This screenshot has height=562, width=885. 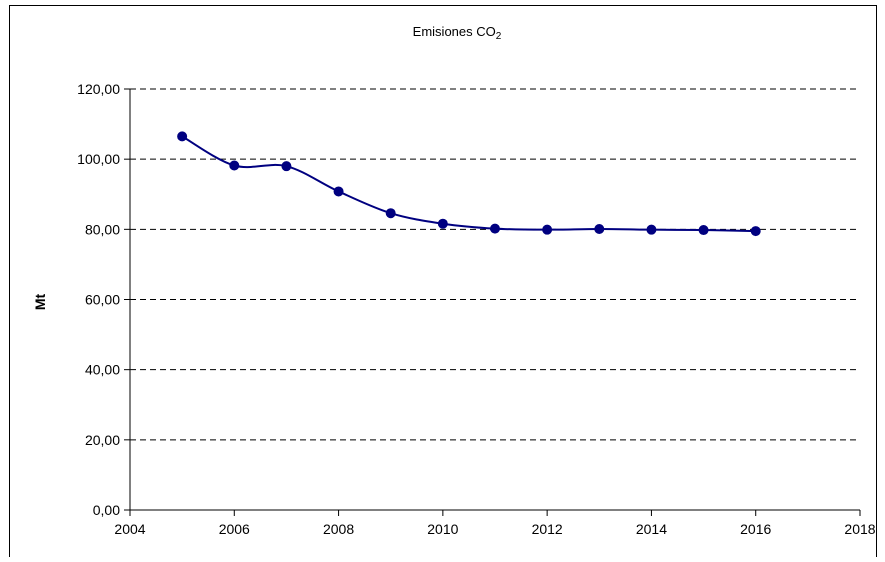 I want to click on y-tick-label: 100,00, so click(x=98, y=159).